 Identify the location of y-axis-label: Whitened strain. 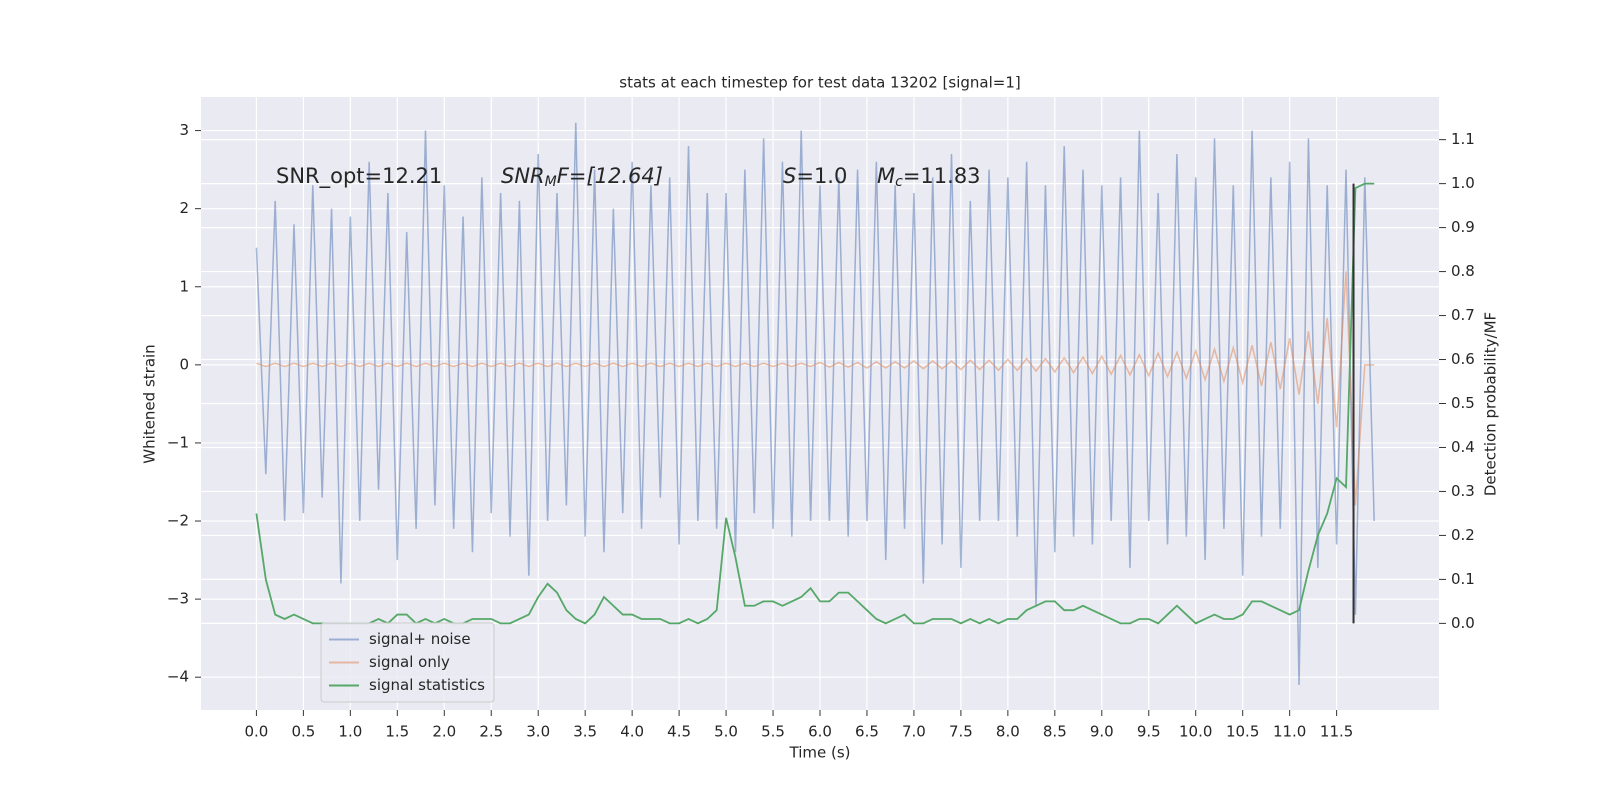
(150, 403).